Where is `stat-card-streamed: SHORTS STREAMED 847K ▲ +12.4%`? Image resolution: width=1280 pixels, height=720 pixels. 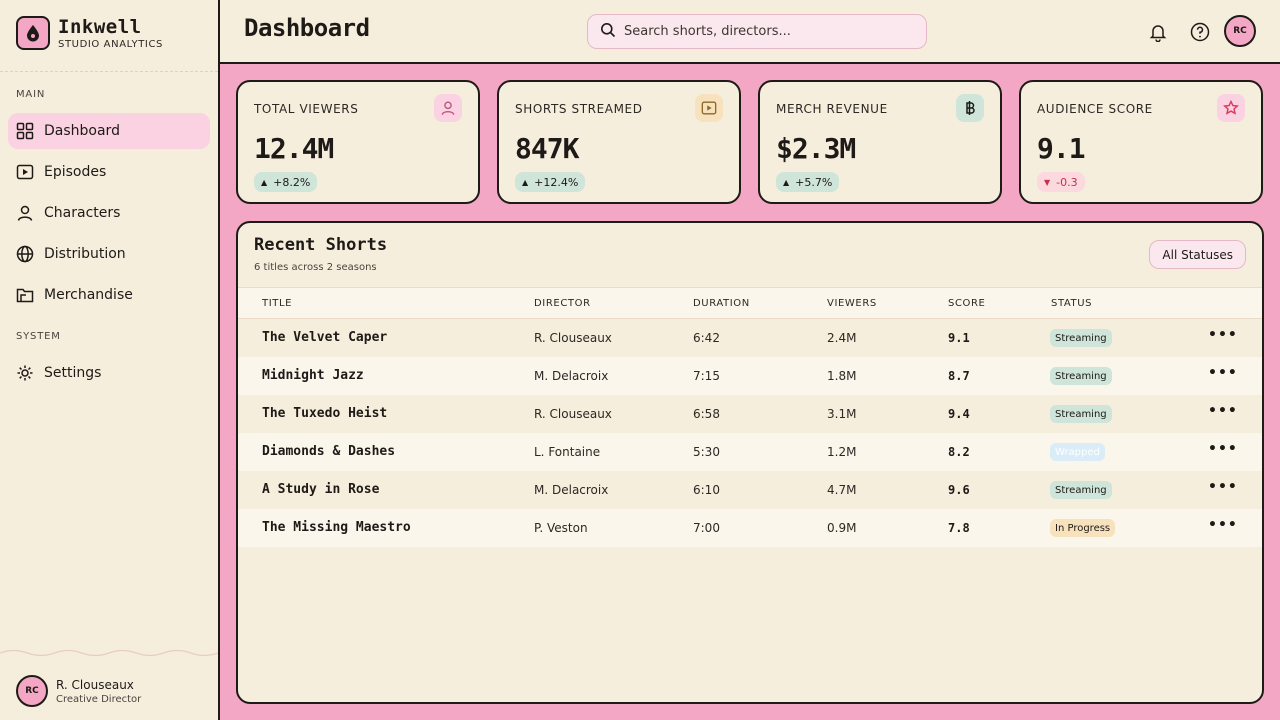 stat-card-streamed: SHORTS STREAMED 847K ▲ +12.4% is located at coordinates (619, 142).